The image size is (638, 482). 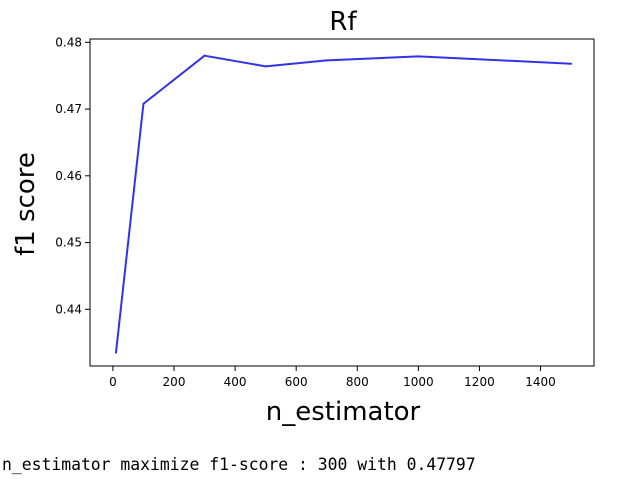 I want to click on y-tick-label: 0.47, so click(x=68, y=109).